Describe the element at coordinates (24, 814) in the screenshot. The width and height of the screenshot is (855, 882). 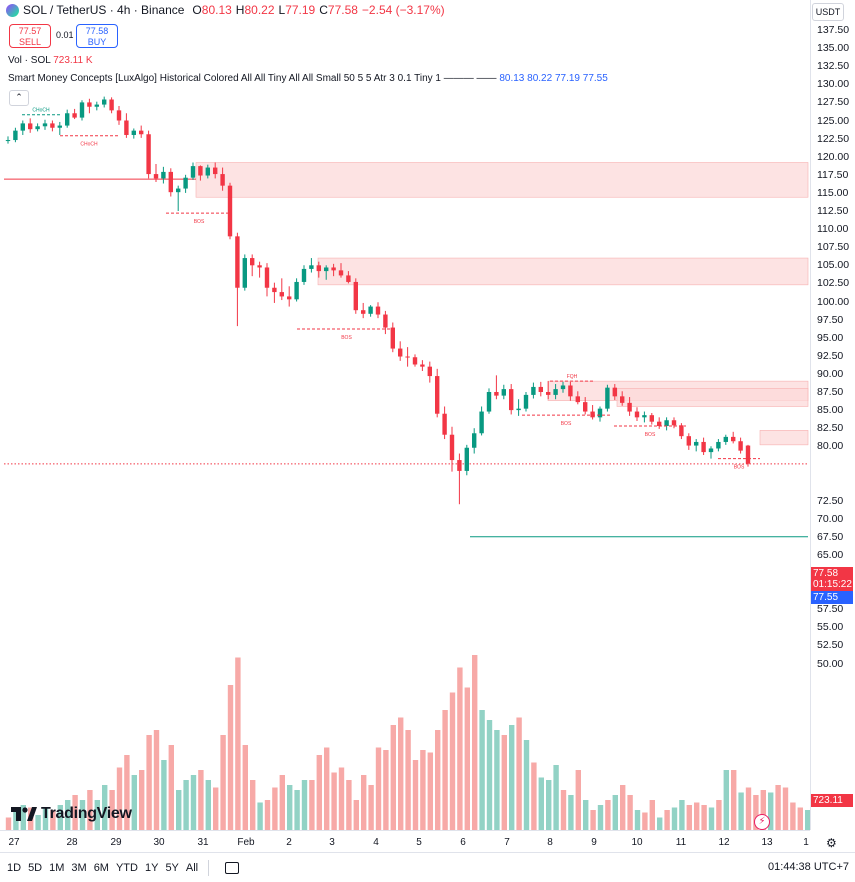
I see `tradingview-logo-icon` at that location.